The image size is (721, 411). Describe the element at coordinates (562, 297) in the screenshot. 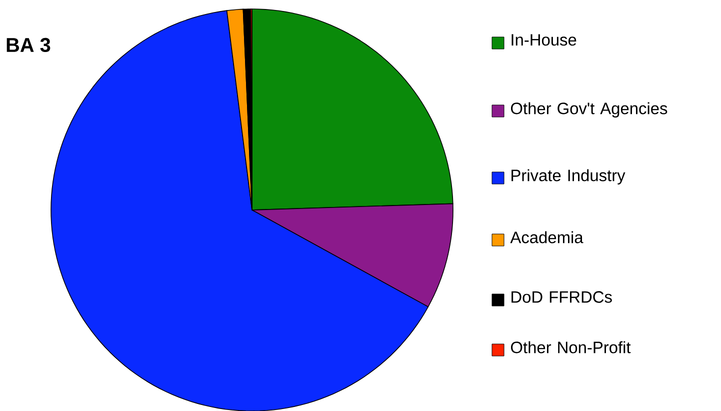

I see `legend-label: DoD FFRDCs` at that location.